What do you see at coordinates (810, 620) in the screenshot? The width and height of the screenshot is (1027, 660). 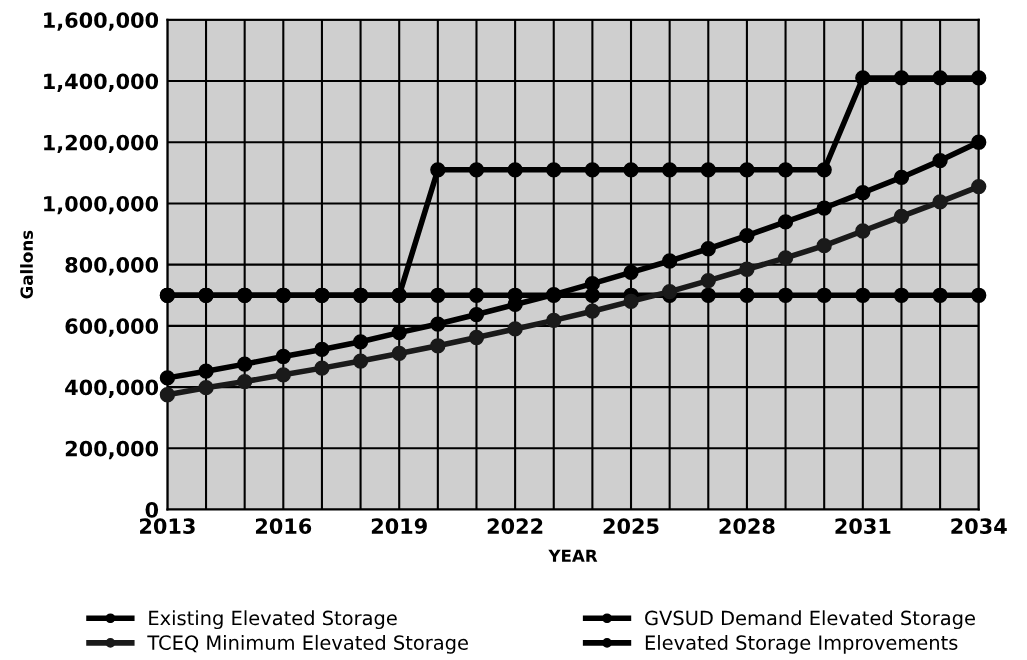 I see `legend-label: GVSUD Demand Elevated Storage` at bounding box center [810, 620].